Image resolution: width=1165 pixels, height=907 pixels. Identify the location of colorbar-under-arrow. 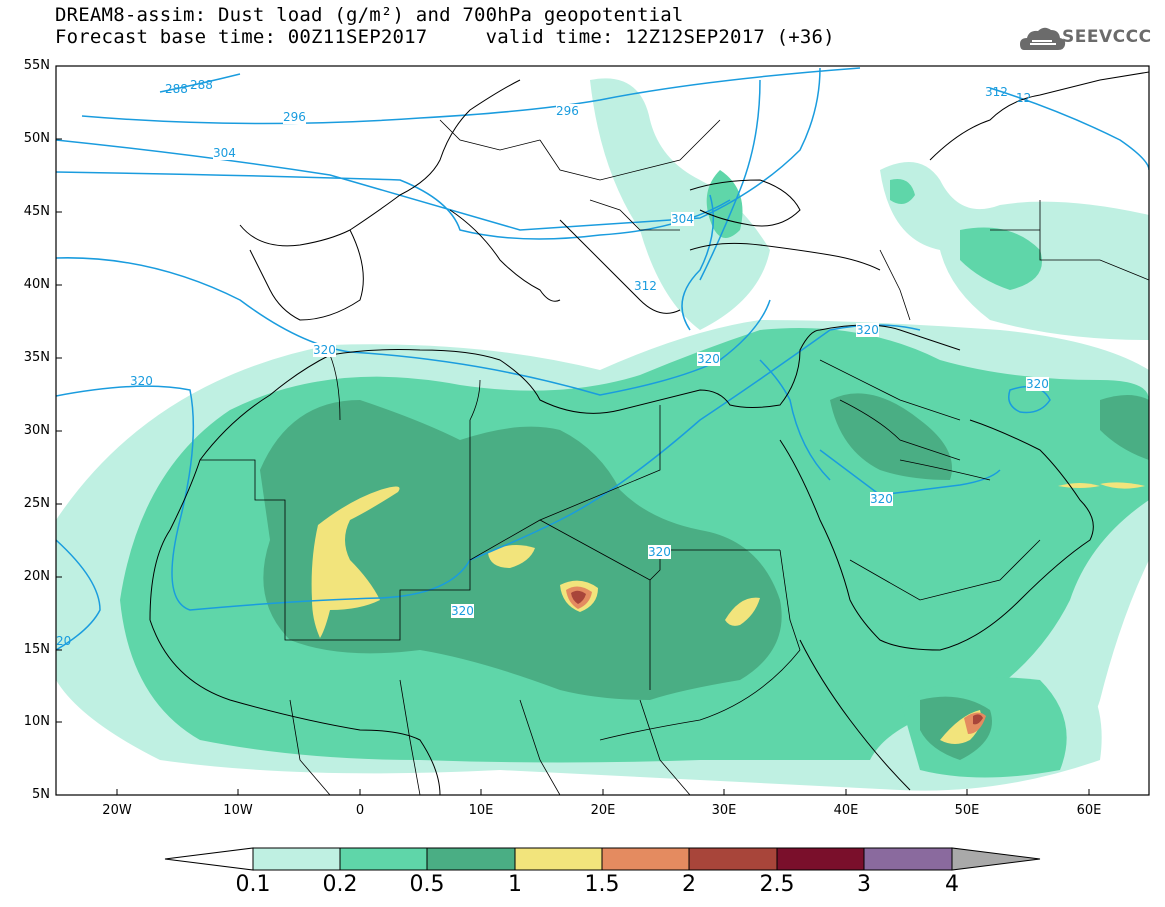
(209, 859).